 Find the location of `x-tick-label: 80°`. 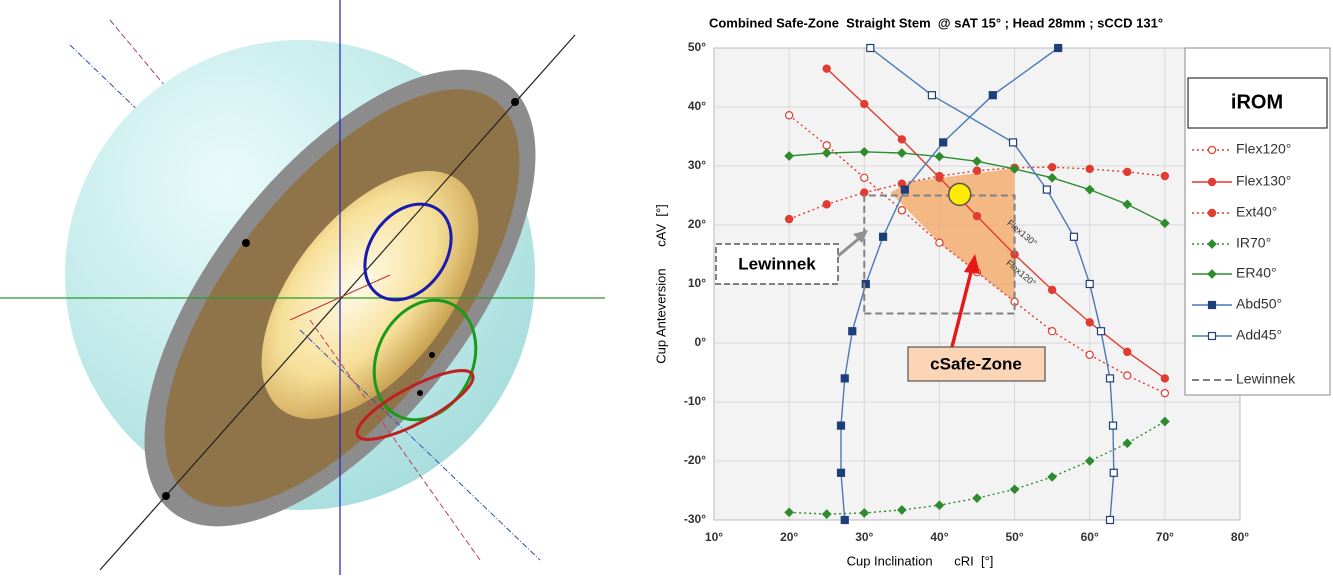

x-tick-label: 80° is located at coordinates (1240, 537).